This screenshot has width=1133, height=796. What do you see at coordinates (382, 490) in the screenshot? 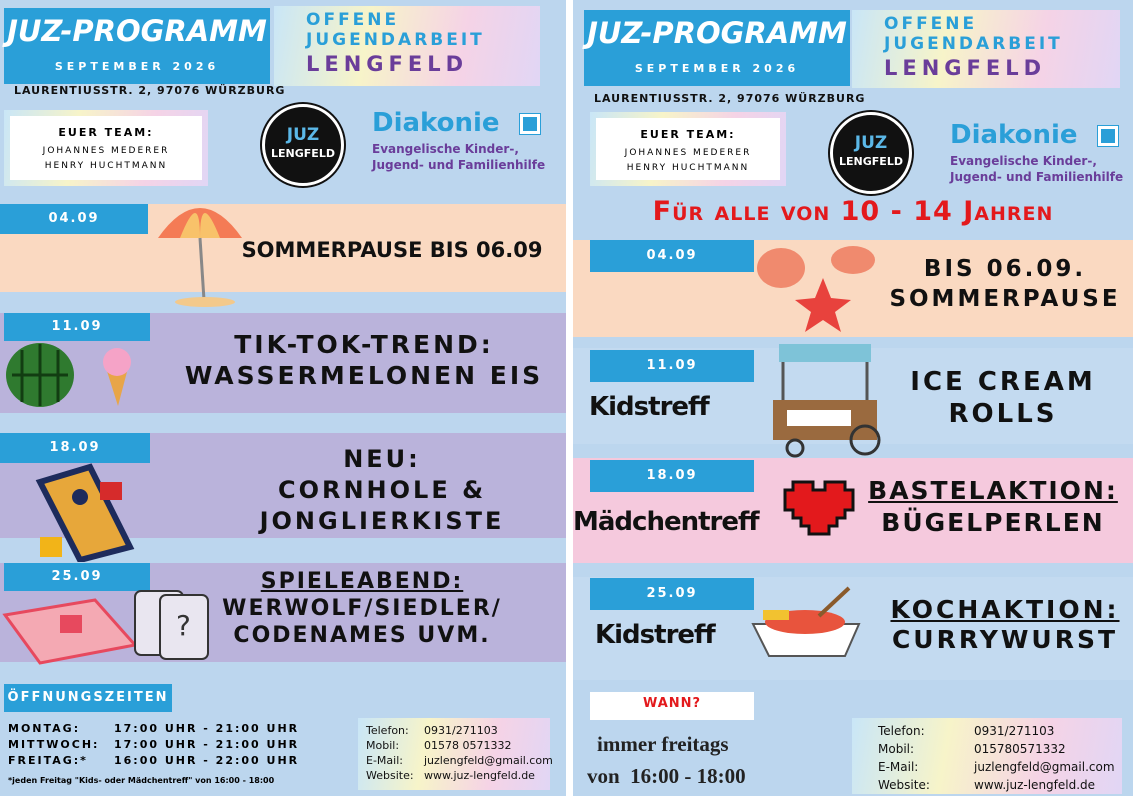
I see `event-text: CORNHOLE &` at bounding box center [382, 490].